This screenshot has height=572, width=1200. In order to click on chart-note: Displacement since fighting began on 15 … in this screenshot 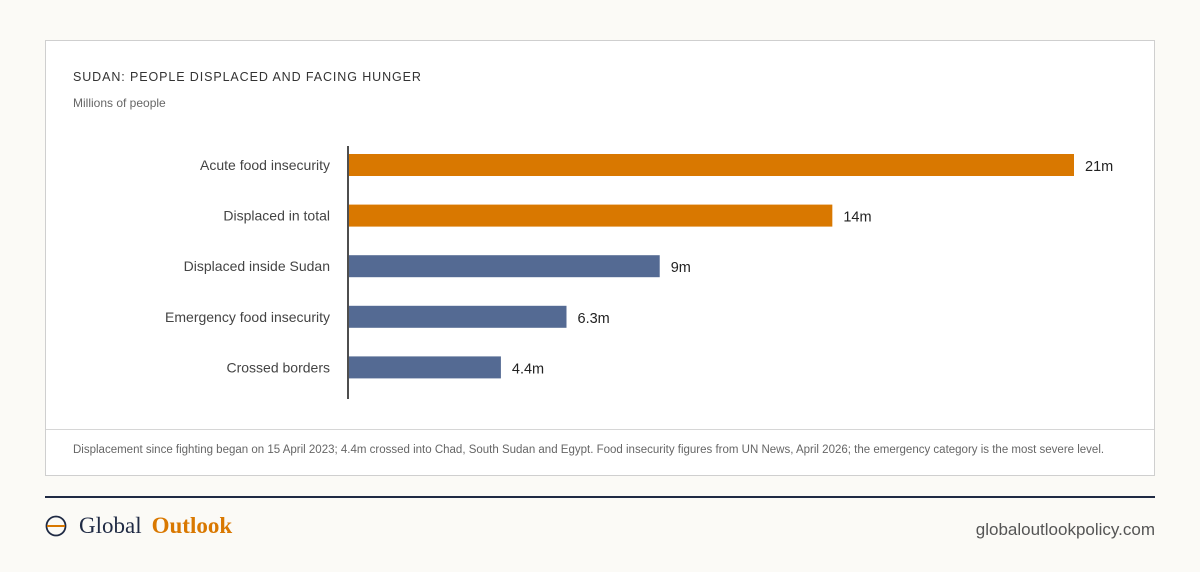, I will do `click(589, 450)`.